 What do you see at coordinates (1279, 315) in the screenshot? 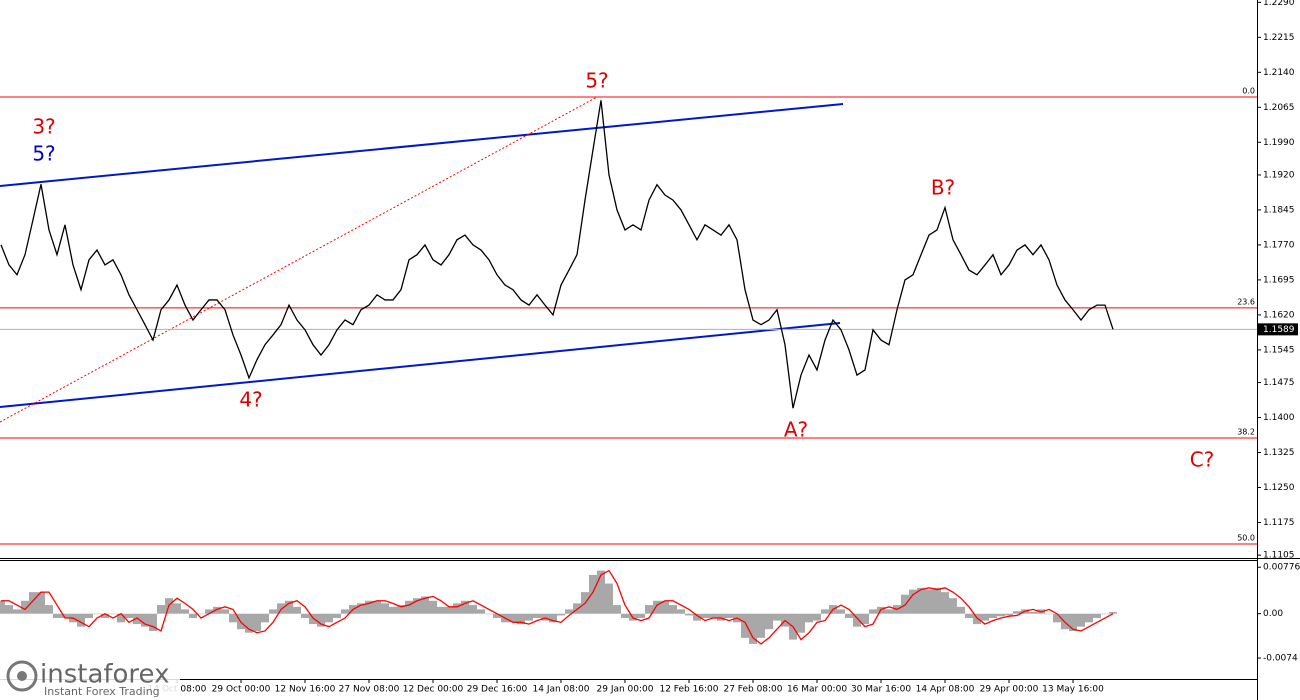
I see `y-tick-label: 1.1620` at bounding box center [1279, 315].